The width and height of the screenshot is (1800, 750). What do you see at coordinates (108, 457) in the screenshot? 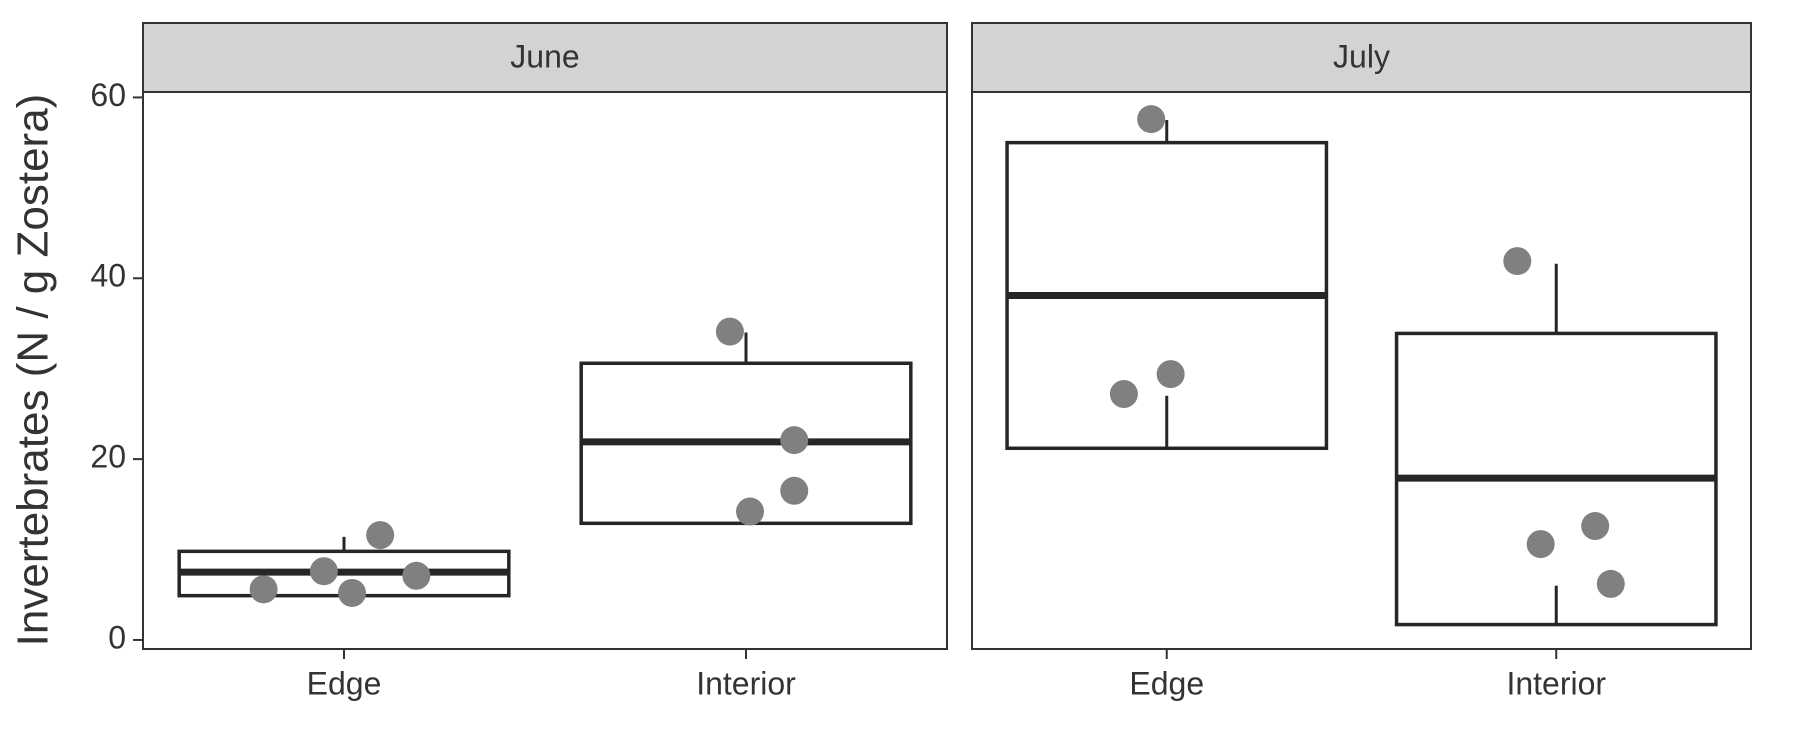
I see `y-tick-label: 20` at bounding box center [108, 457].